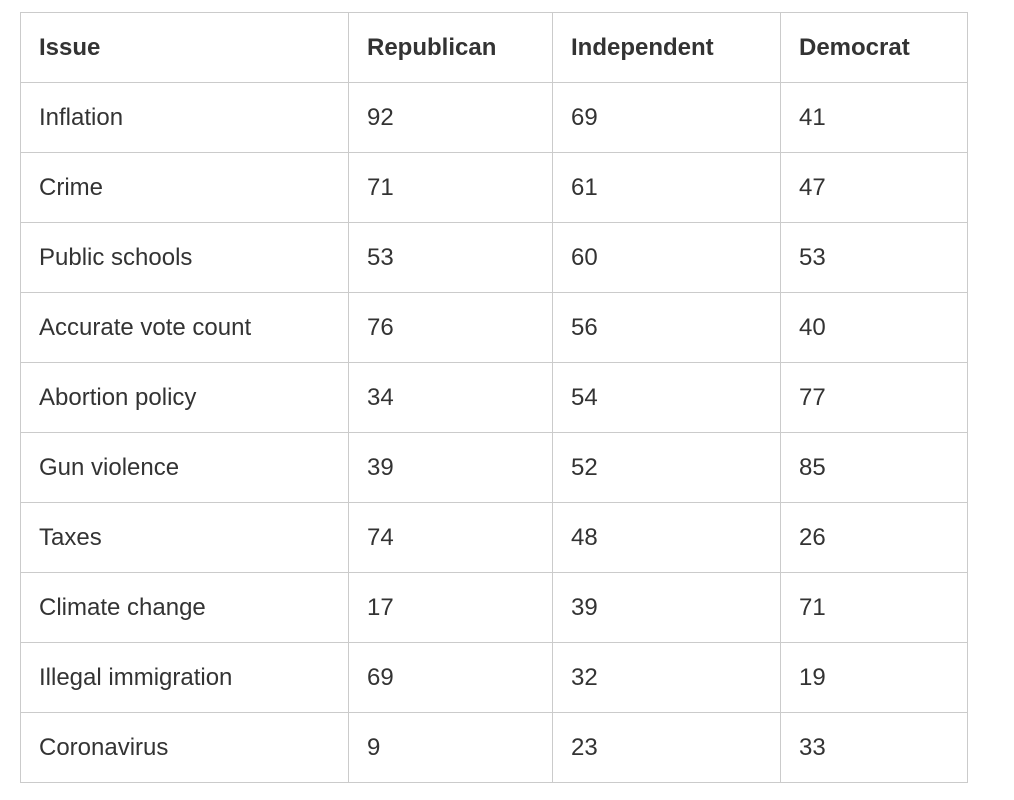  Describe the element at coordinates (874, 467) in the screenshot. I see `value-cell: 85` at that location.